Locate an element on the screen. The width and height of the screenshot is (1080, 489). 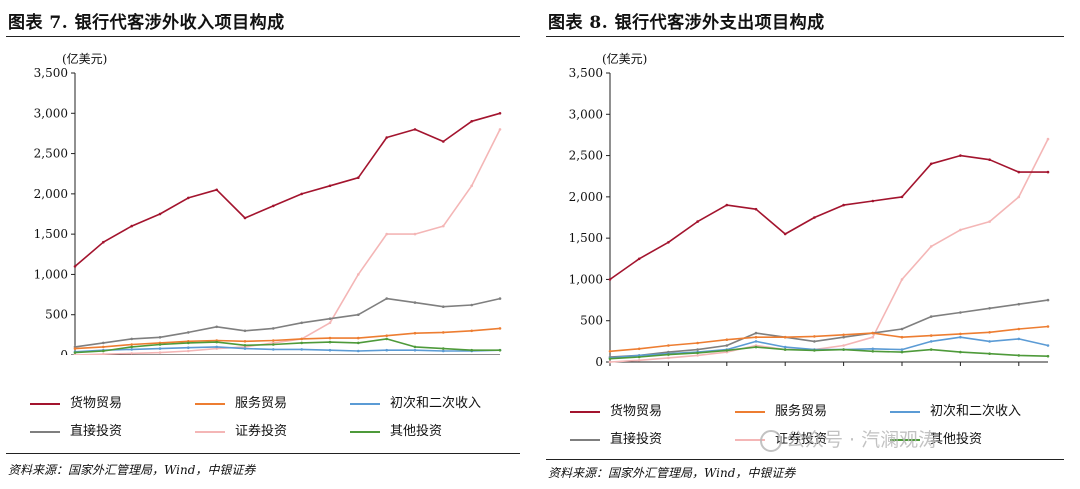
source-note: 资料来源：国家外汇管理局，Wind，中银证券 is located at coordinates (132, 470).